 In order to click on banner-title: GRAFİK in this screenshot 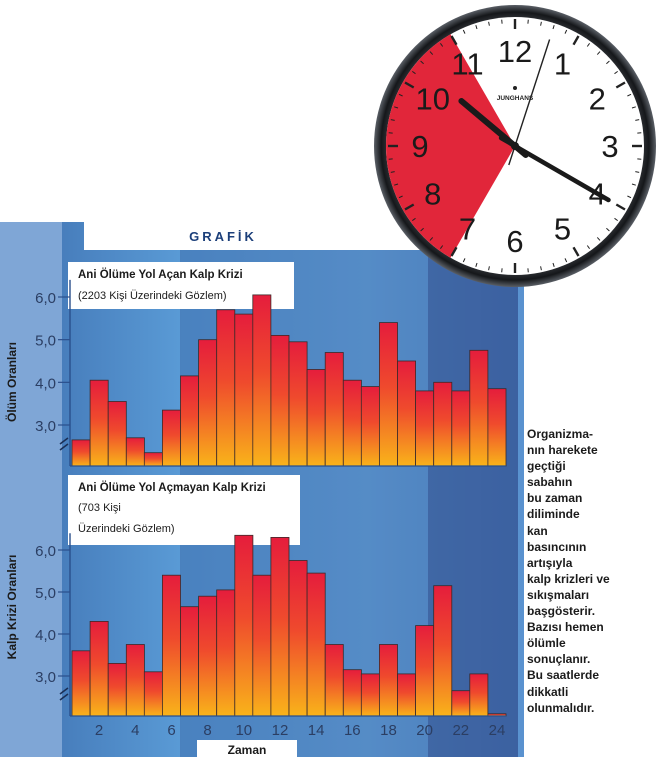, I will do `click(223, 236)`.